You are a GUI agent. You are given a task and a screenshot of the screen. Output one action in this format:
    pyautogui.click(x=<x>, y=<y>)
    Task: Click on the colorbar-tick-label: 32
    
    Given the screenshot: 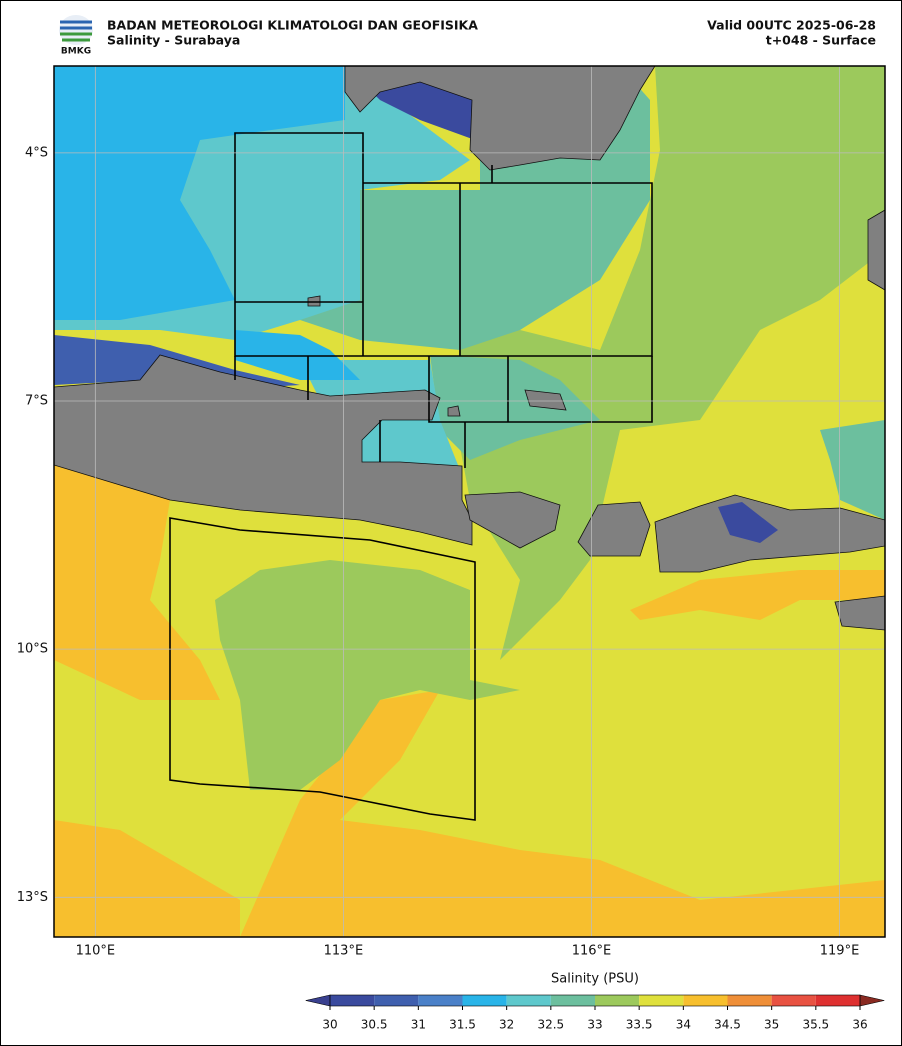 What is the action you would take?
    pyautogui.click(x=506, y=1025)
    